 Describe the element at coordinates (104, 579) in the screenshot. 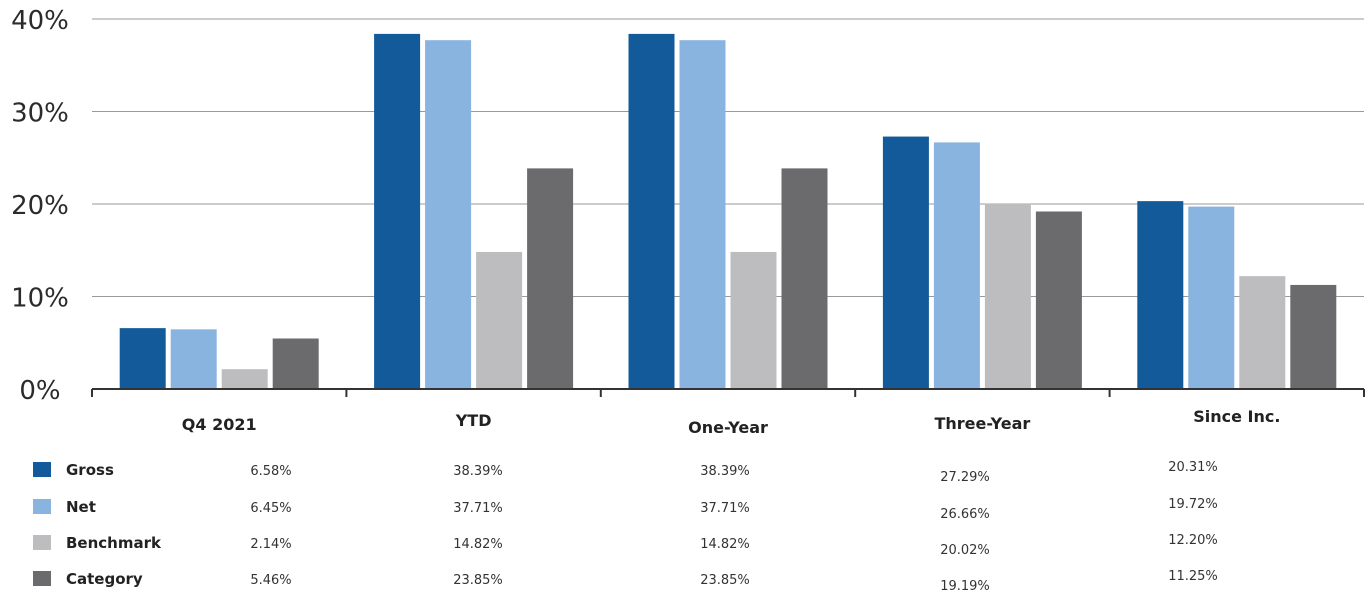

I see `legend-label-category: Category` at that location.